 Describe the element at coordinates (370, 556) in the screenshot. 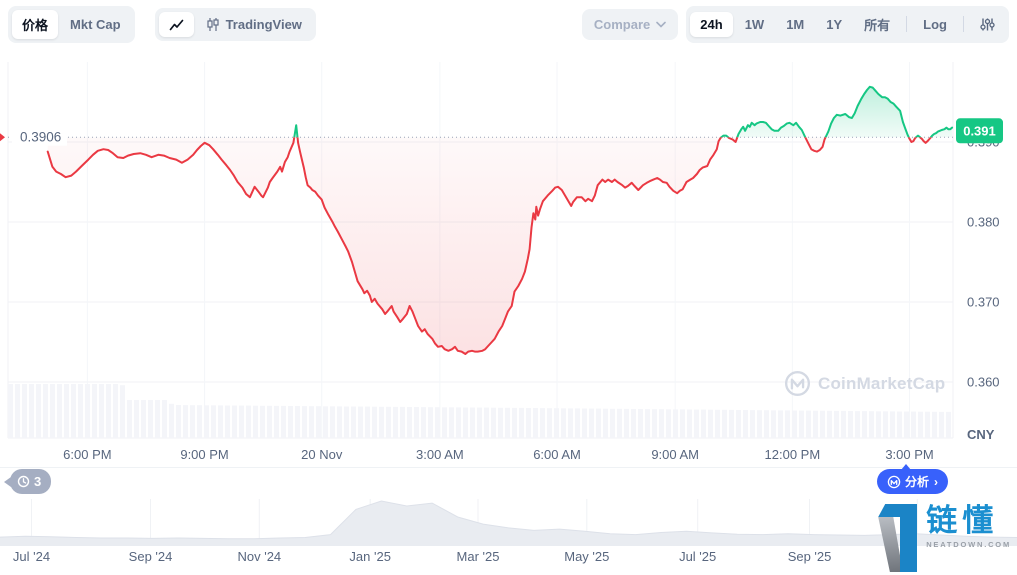

I see `navigator-axis-label: Jan '25` at that location.